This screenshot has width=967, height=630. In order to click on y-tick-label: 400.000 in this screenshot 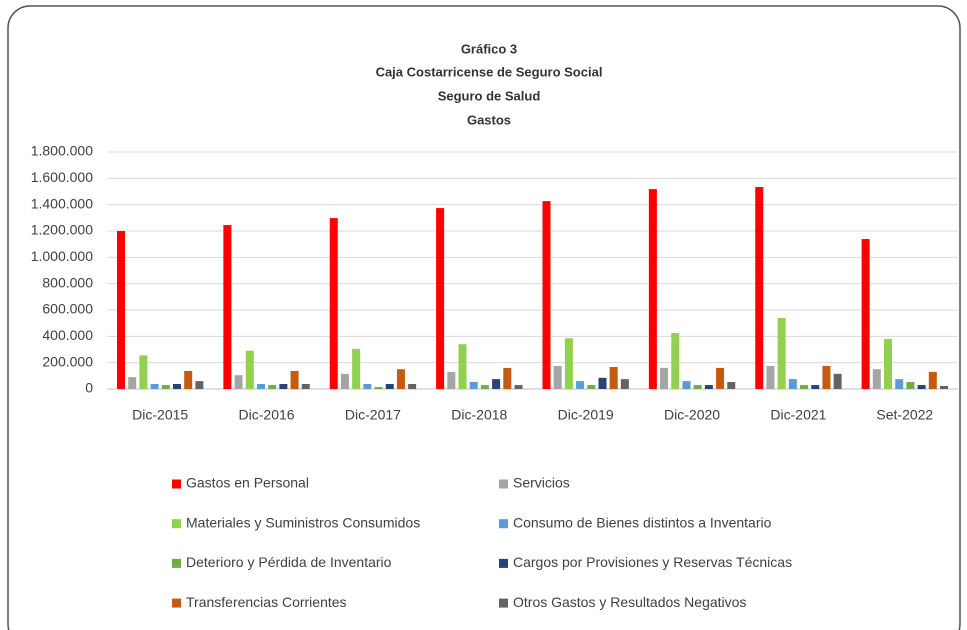, I will do `click(67, 335)`.